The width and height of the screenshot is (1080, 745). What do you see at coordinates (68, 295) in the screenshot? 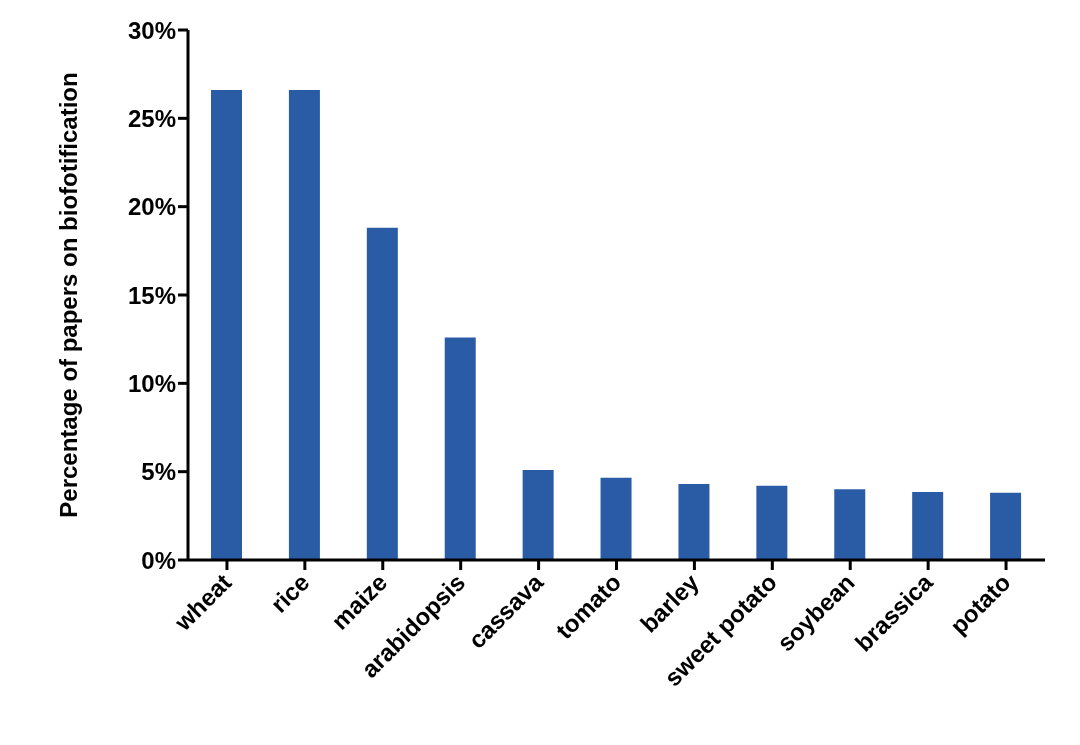
I see `y-axis-title: Percentage of papers on biofotification` at bounding box center [68, 295].